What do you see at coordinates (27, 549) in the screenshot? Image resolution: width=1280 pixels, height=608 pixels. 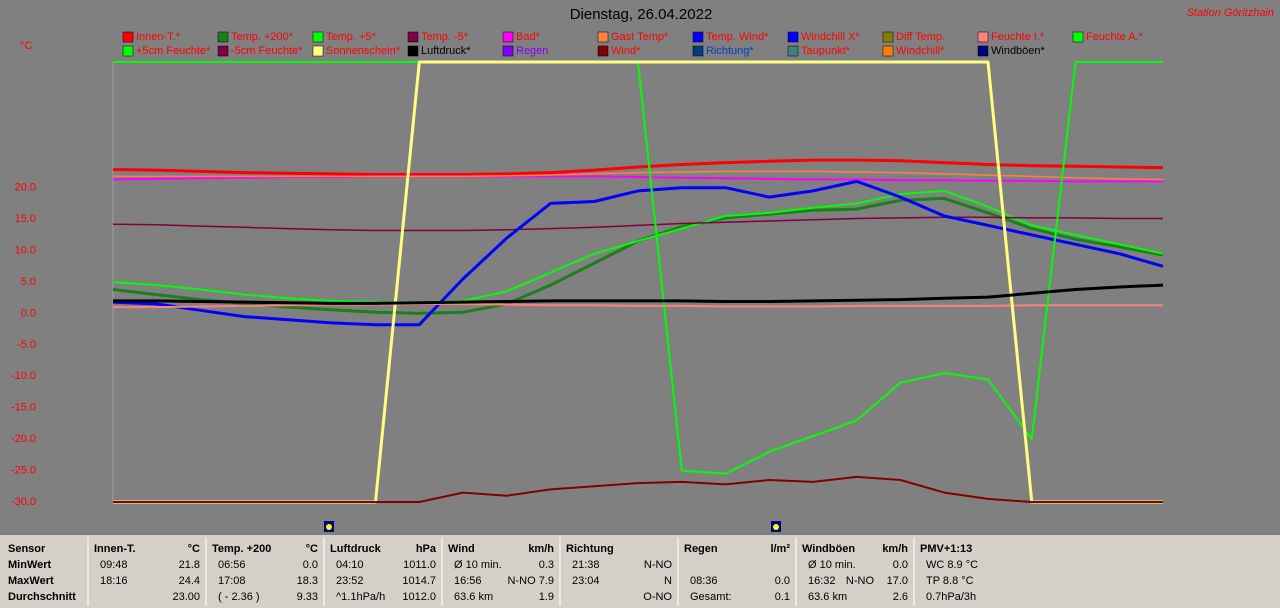 I see `row-label: Sensor` at bounding box center [27, 549].